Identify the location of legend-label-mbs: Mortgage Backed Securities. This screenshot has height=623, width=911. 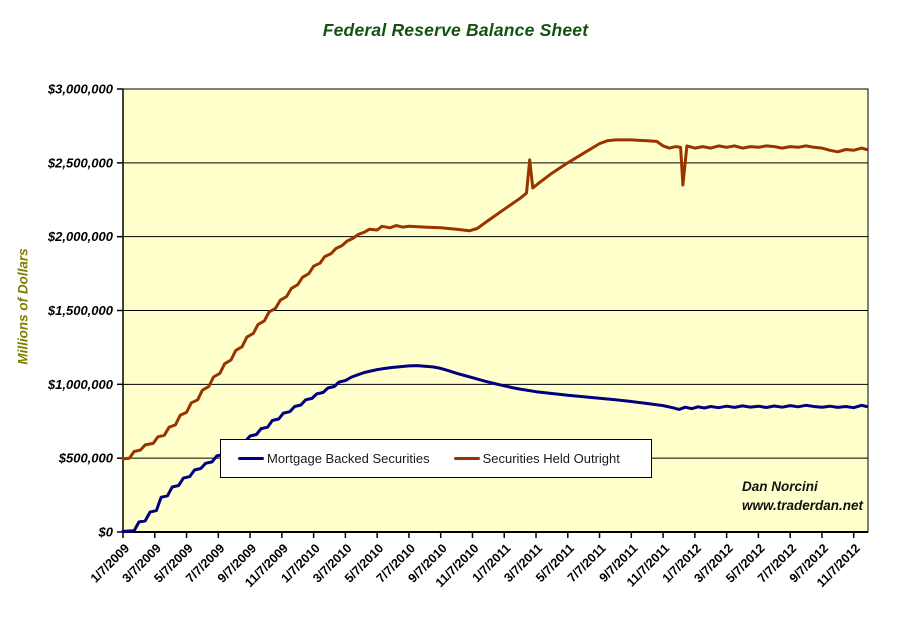
(348, 458).